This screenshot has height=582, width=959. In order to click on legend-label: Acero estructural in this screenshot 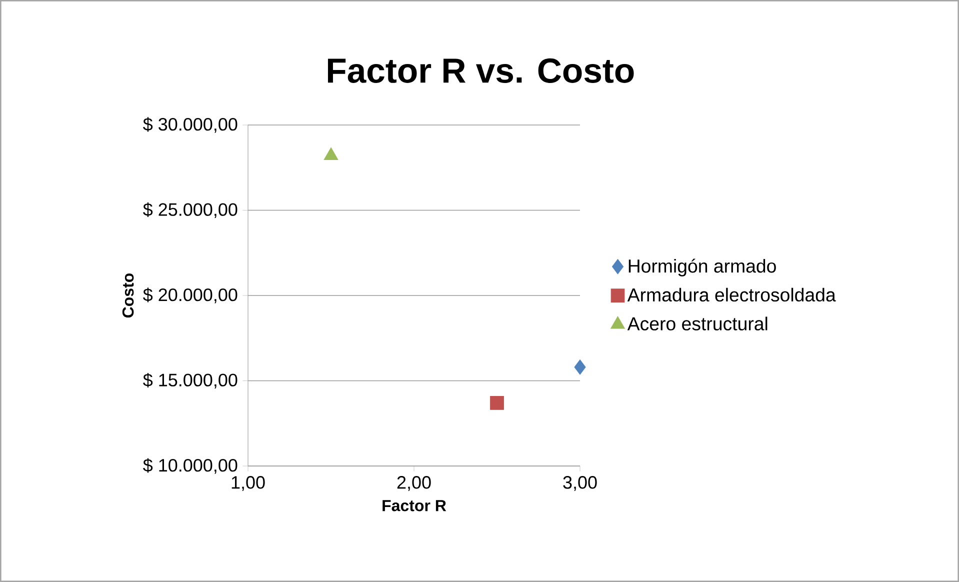, I will do `click(697, 323)`.